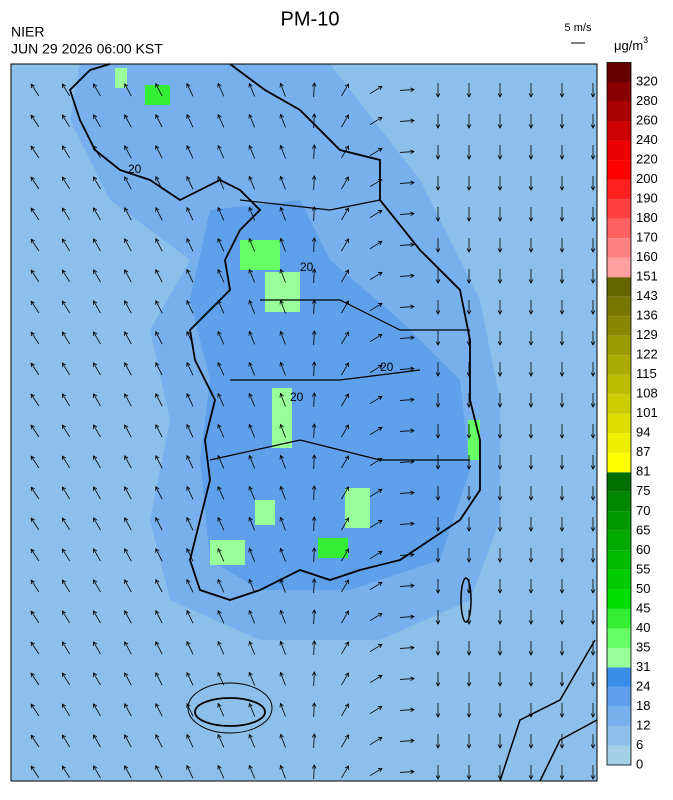  I want to click on contour, so click(230, 708).